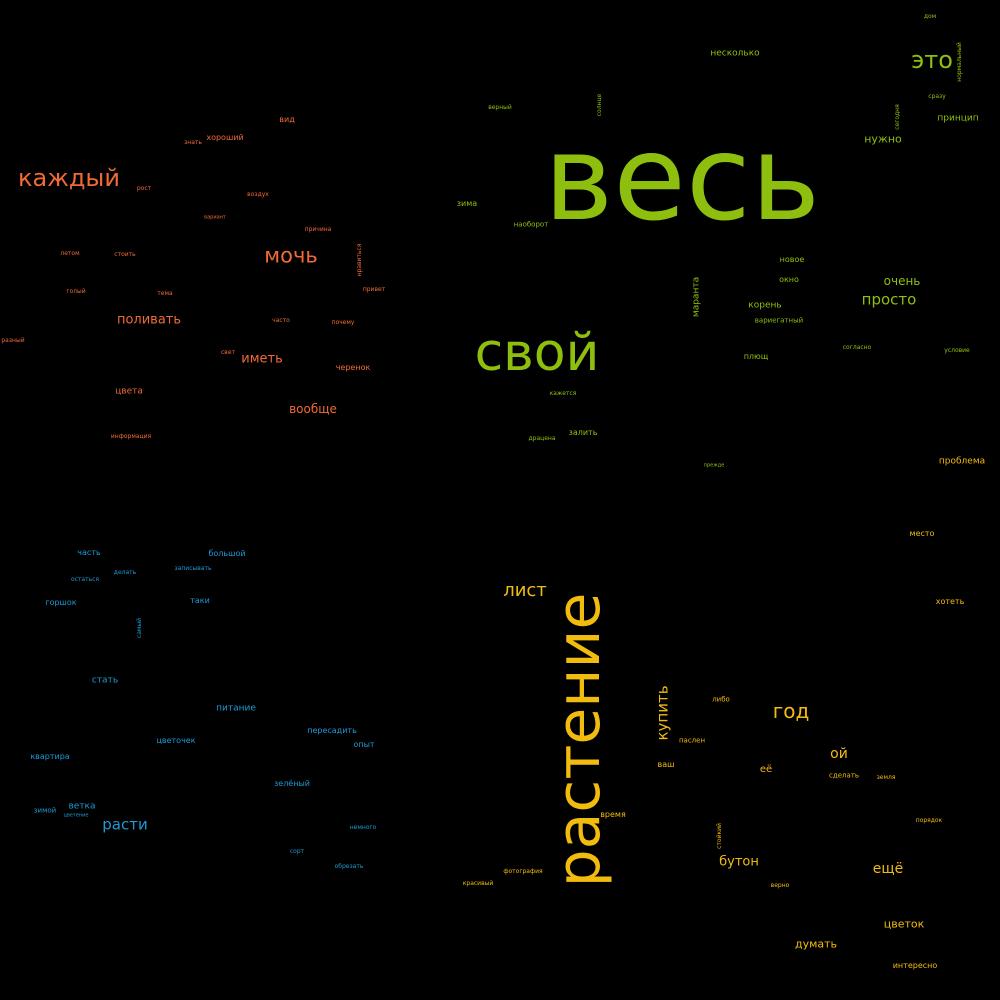  Describe the element at coordinates (262, 359) in the screenshot. I see `word-imet: иметь` at that location.